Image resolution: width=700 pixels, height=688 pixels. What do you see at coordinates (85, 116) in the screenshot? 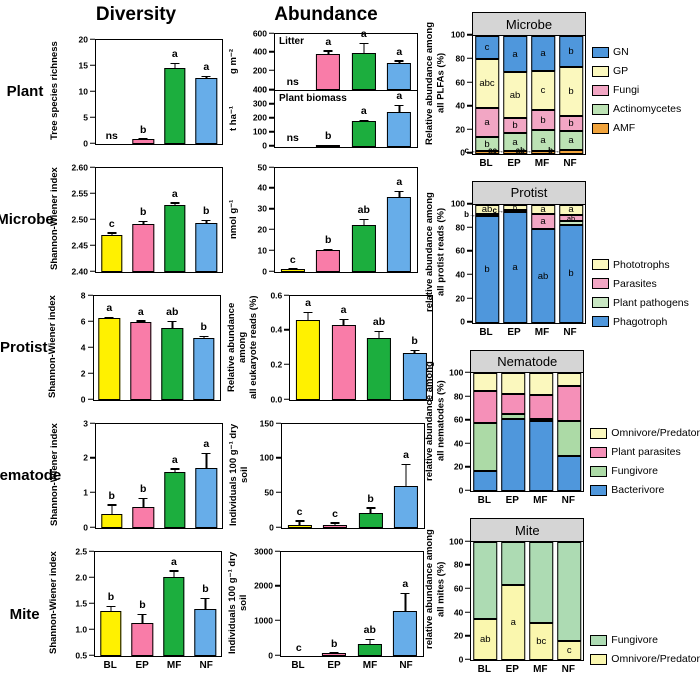
I see `y-tick-label: 5` at bounding box center [85, 116].